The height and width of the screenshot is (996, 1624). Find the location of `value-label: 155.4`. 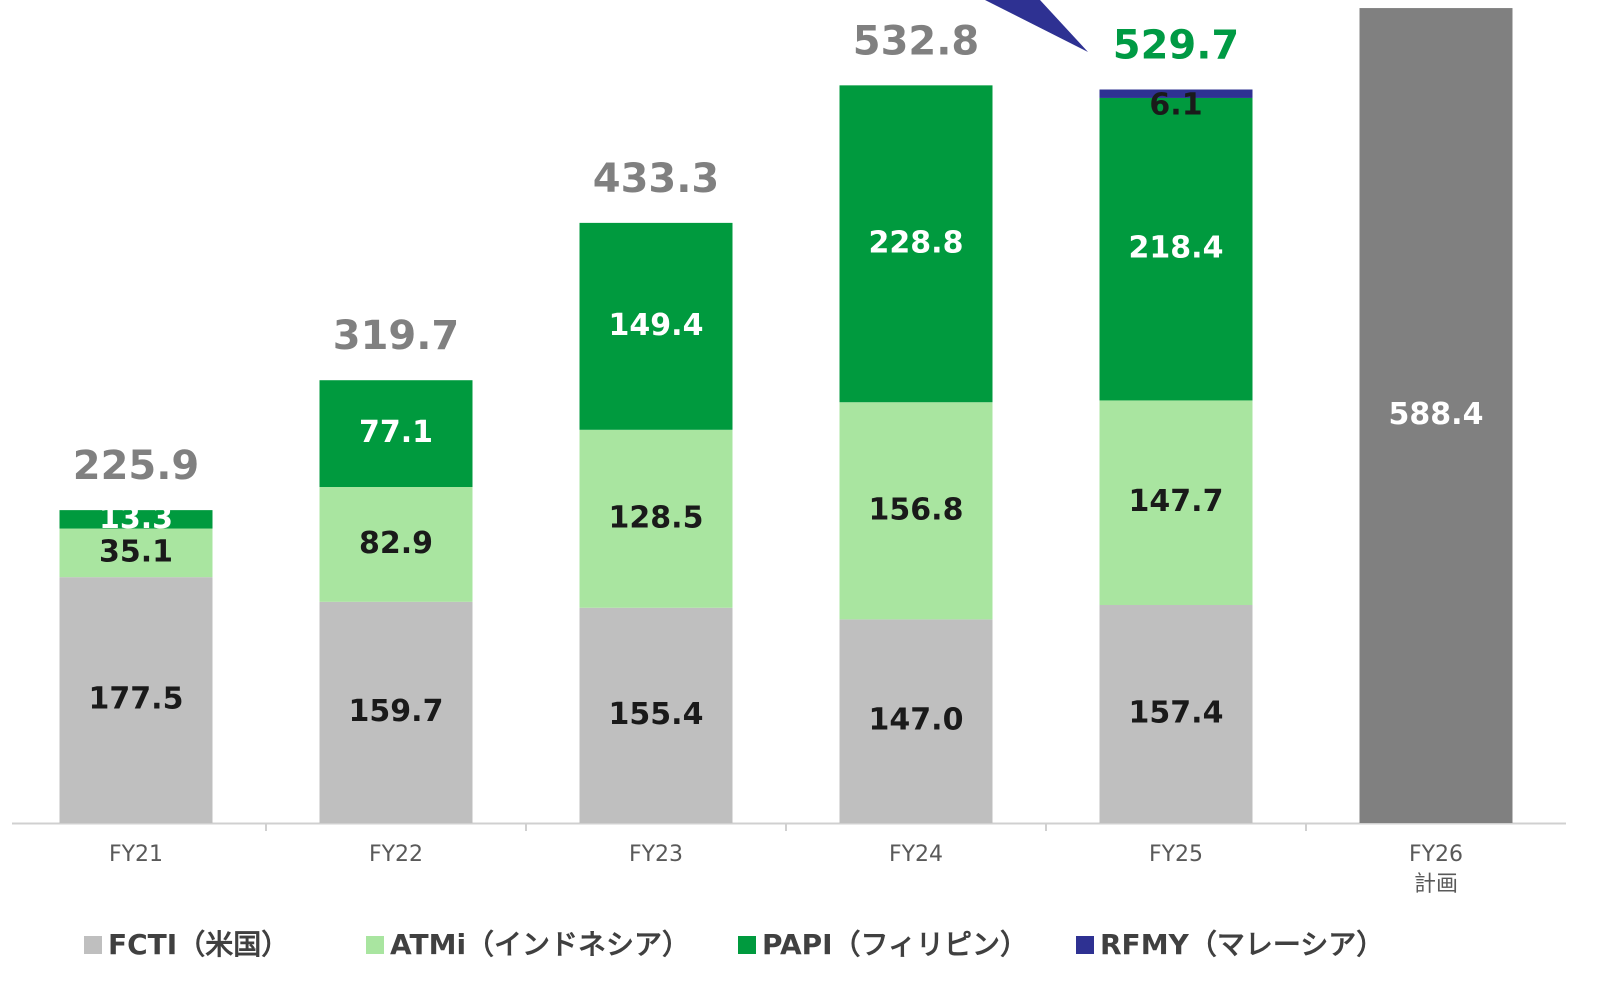

value-label: 155.4 is located at coordinates (656, 714).